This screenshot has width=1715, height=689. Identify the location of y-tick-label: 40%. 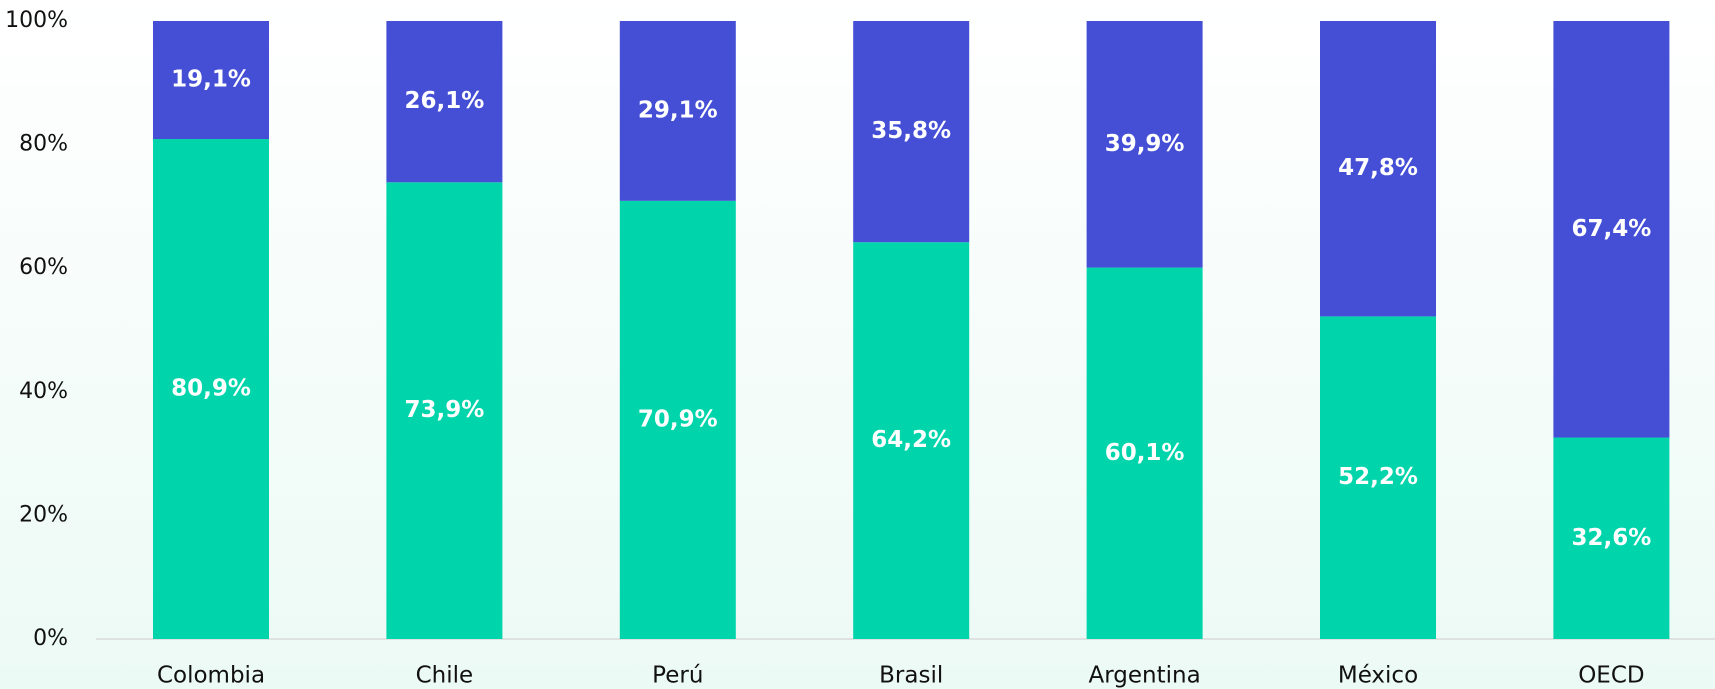
(43, 391).